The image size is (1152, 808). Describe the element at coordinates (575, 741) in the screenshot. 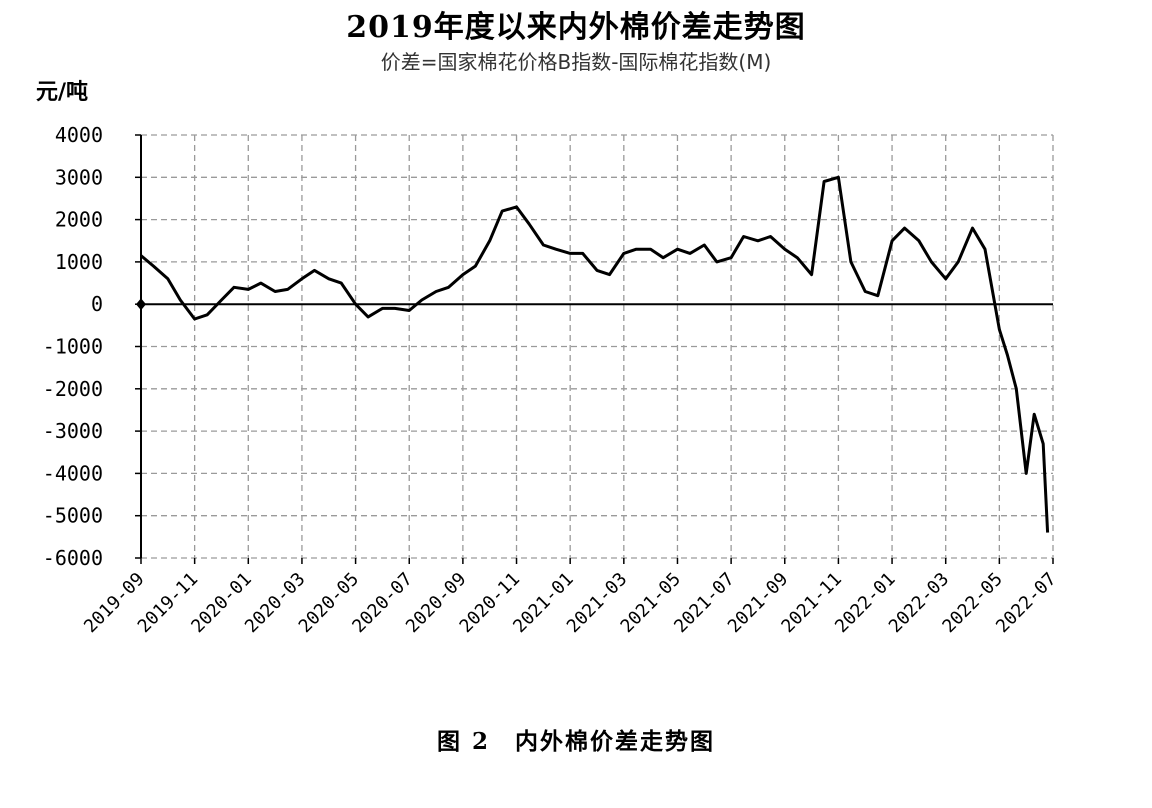

I see `figure-caption: 图 2 内外棉价差走势图` at that location.